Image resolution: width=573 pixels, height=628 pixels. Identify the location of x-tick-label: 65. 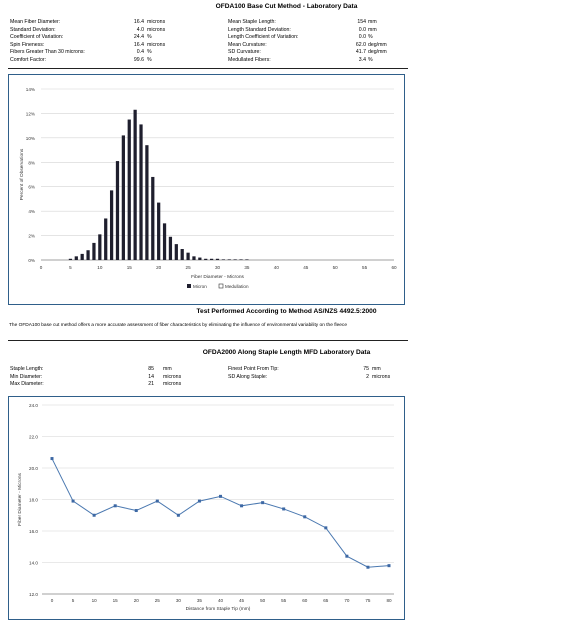
(326, 600).